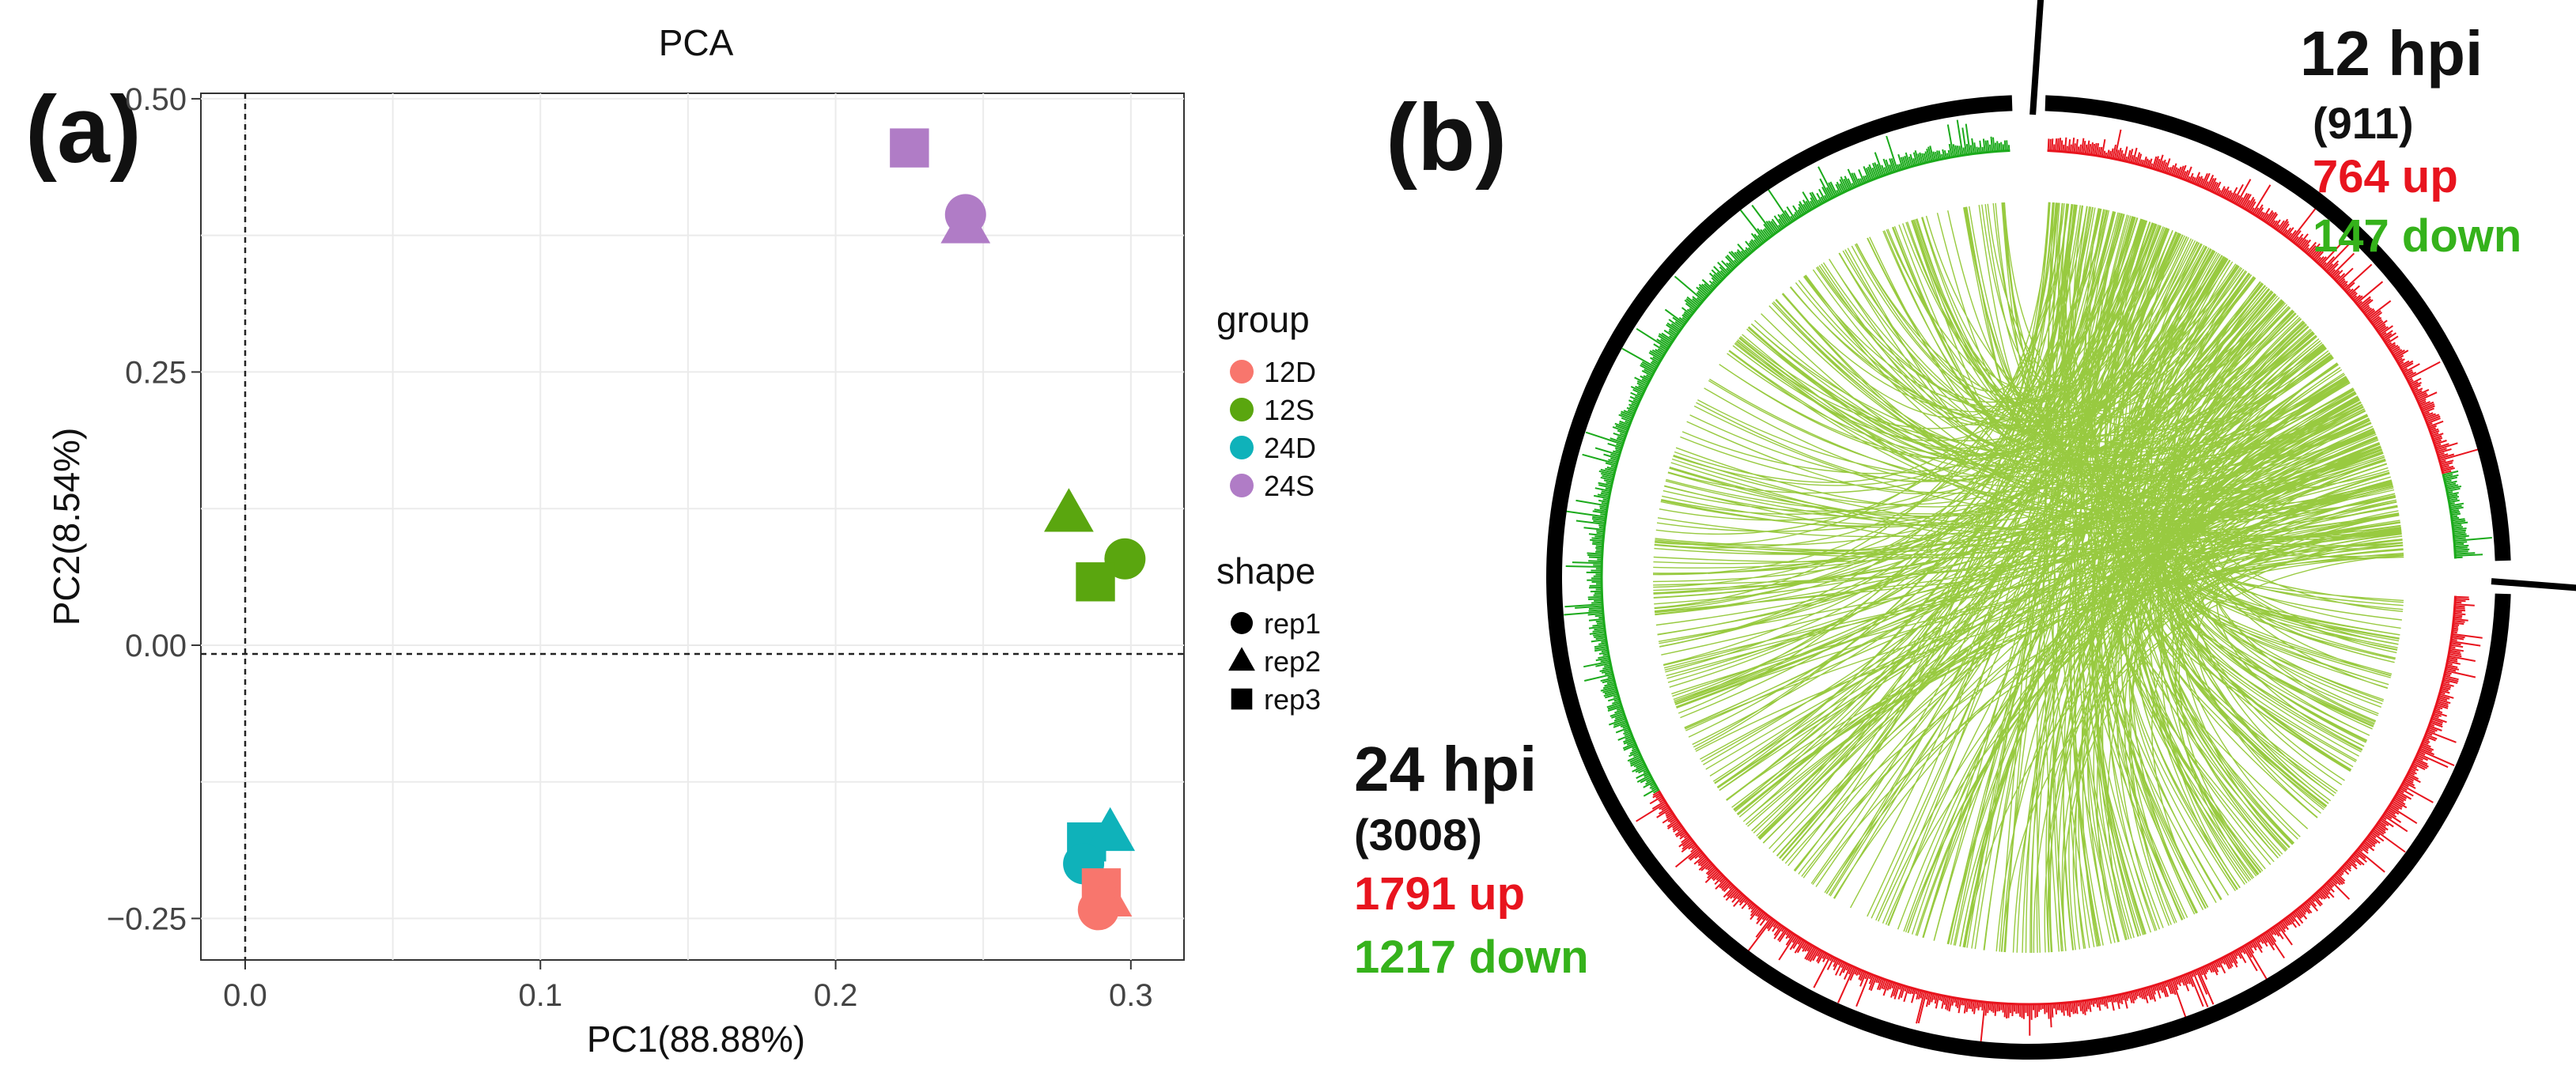 This screenshot has height=1077, width=2576. What do you see at coordinates (1293, 700) in the screenshot?
I see `legend-label-rep3: rep3` at bounding box center [1293, 700].